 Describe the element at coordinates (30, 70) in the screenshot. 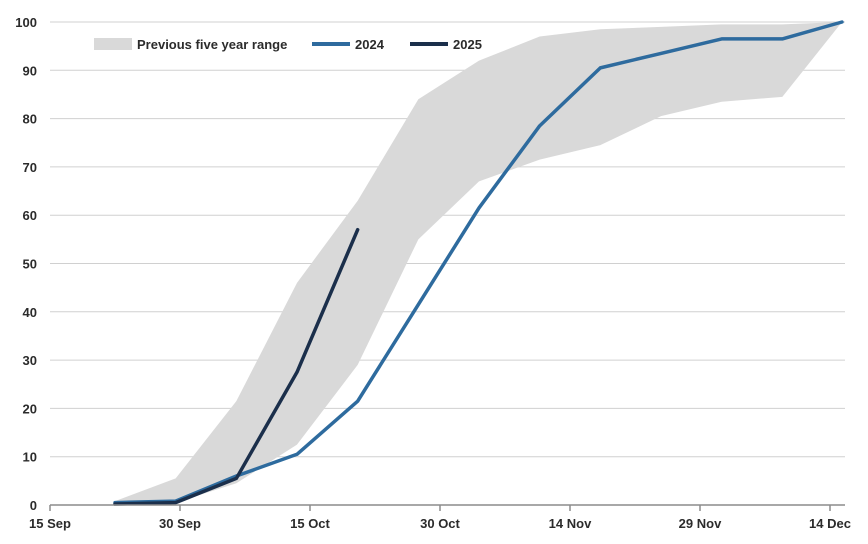

I see `y-tick-label-90: 90` at that location.